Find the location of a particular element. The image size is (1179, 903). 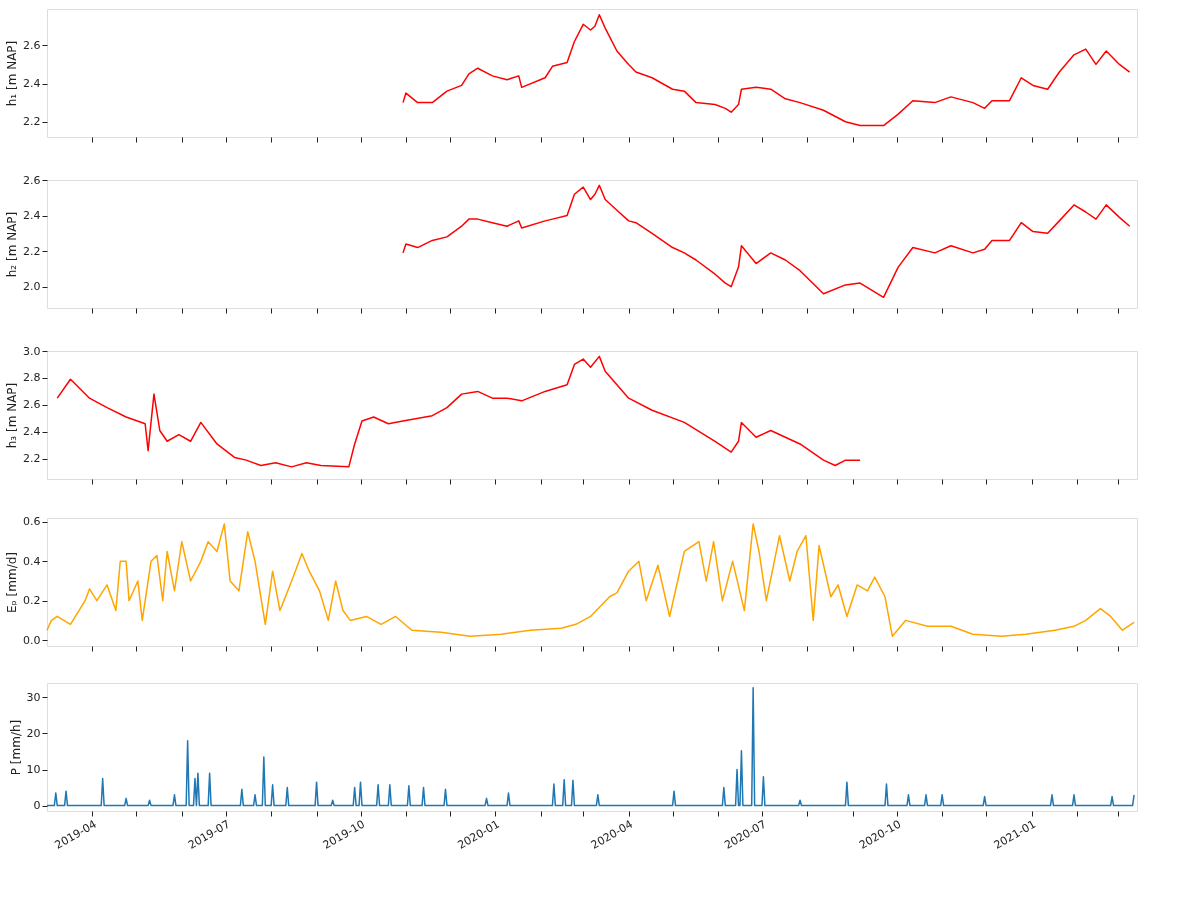

y-tick-label: 3.0 is located at coordinates (32, 351).